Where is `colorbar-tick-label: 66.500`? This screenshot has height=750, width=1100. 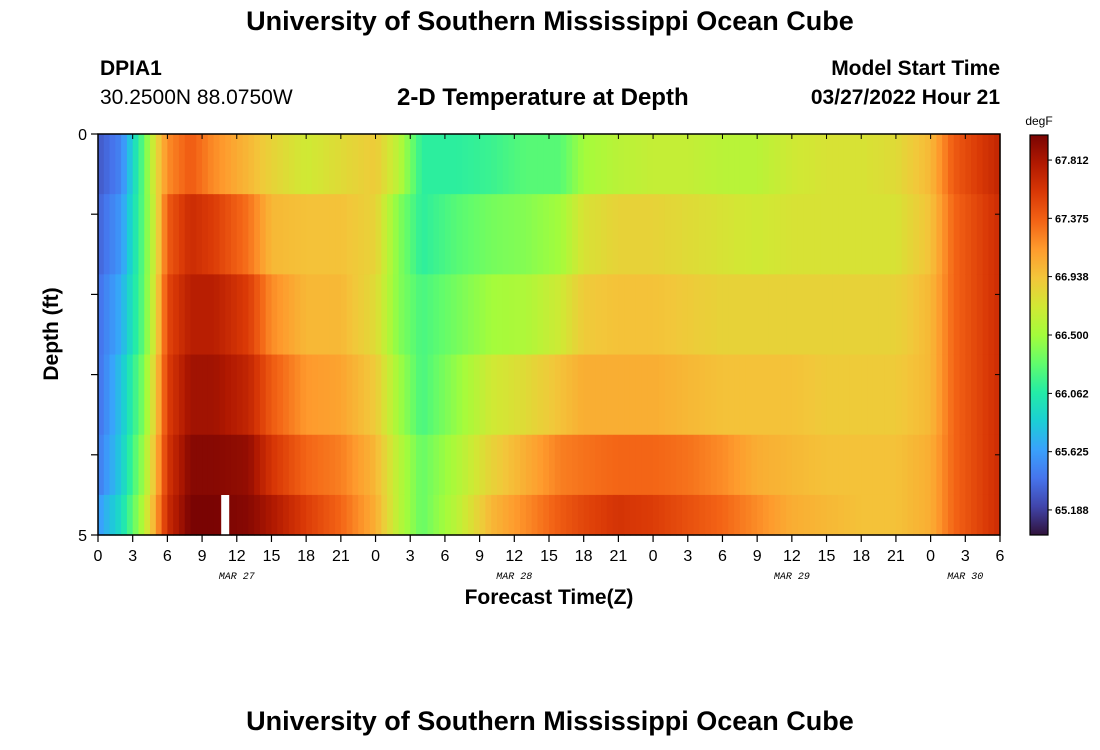 colorbar-tick-label: 66.500 is located at coordinates (1072, 336).